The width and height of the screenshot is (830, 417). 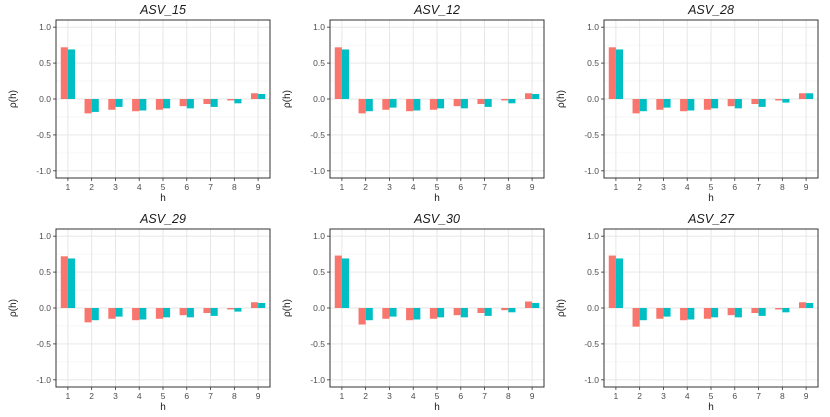 I want to click on panel-title: ASV_29, so click(x=162, y=219).